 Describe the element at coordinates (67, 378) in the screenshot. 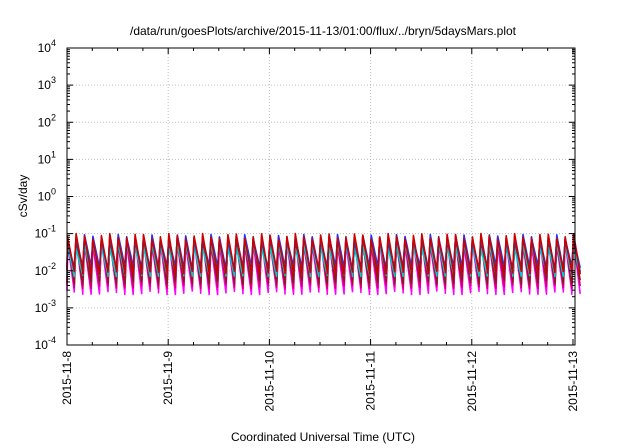

I see `x-tick-label: 2015-11-8` at that location.